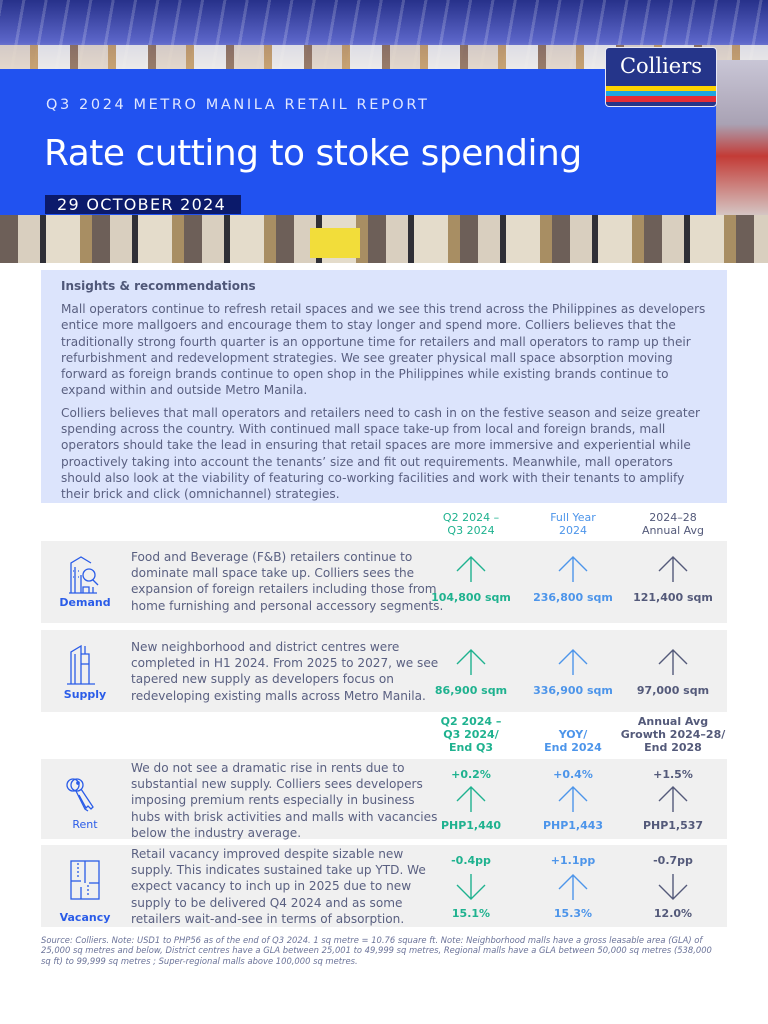  I want to click on logo-text: Colliers, so click(661, 66).